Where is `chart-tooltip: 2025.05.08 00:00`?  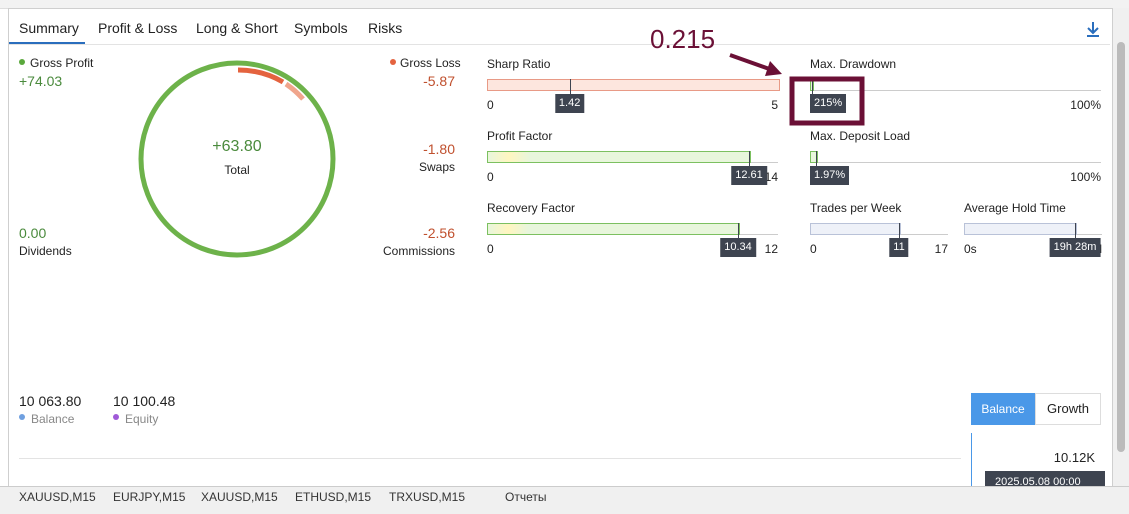
chart-tooltip: 2025.05.08 00:00 is located at coordinates (1045, 478).